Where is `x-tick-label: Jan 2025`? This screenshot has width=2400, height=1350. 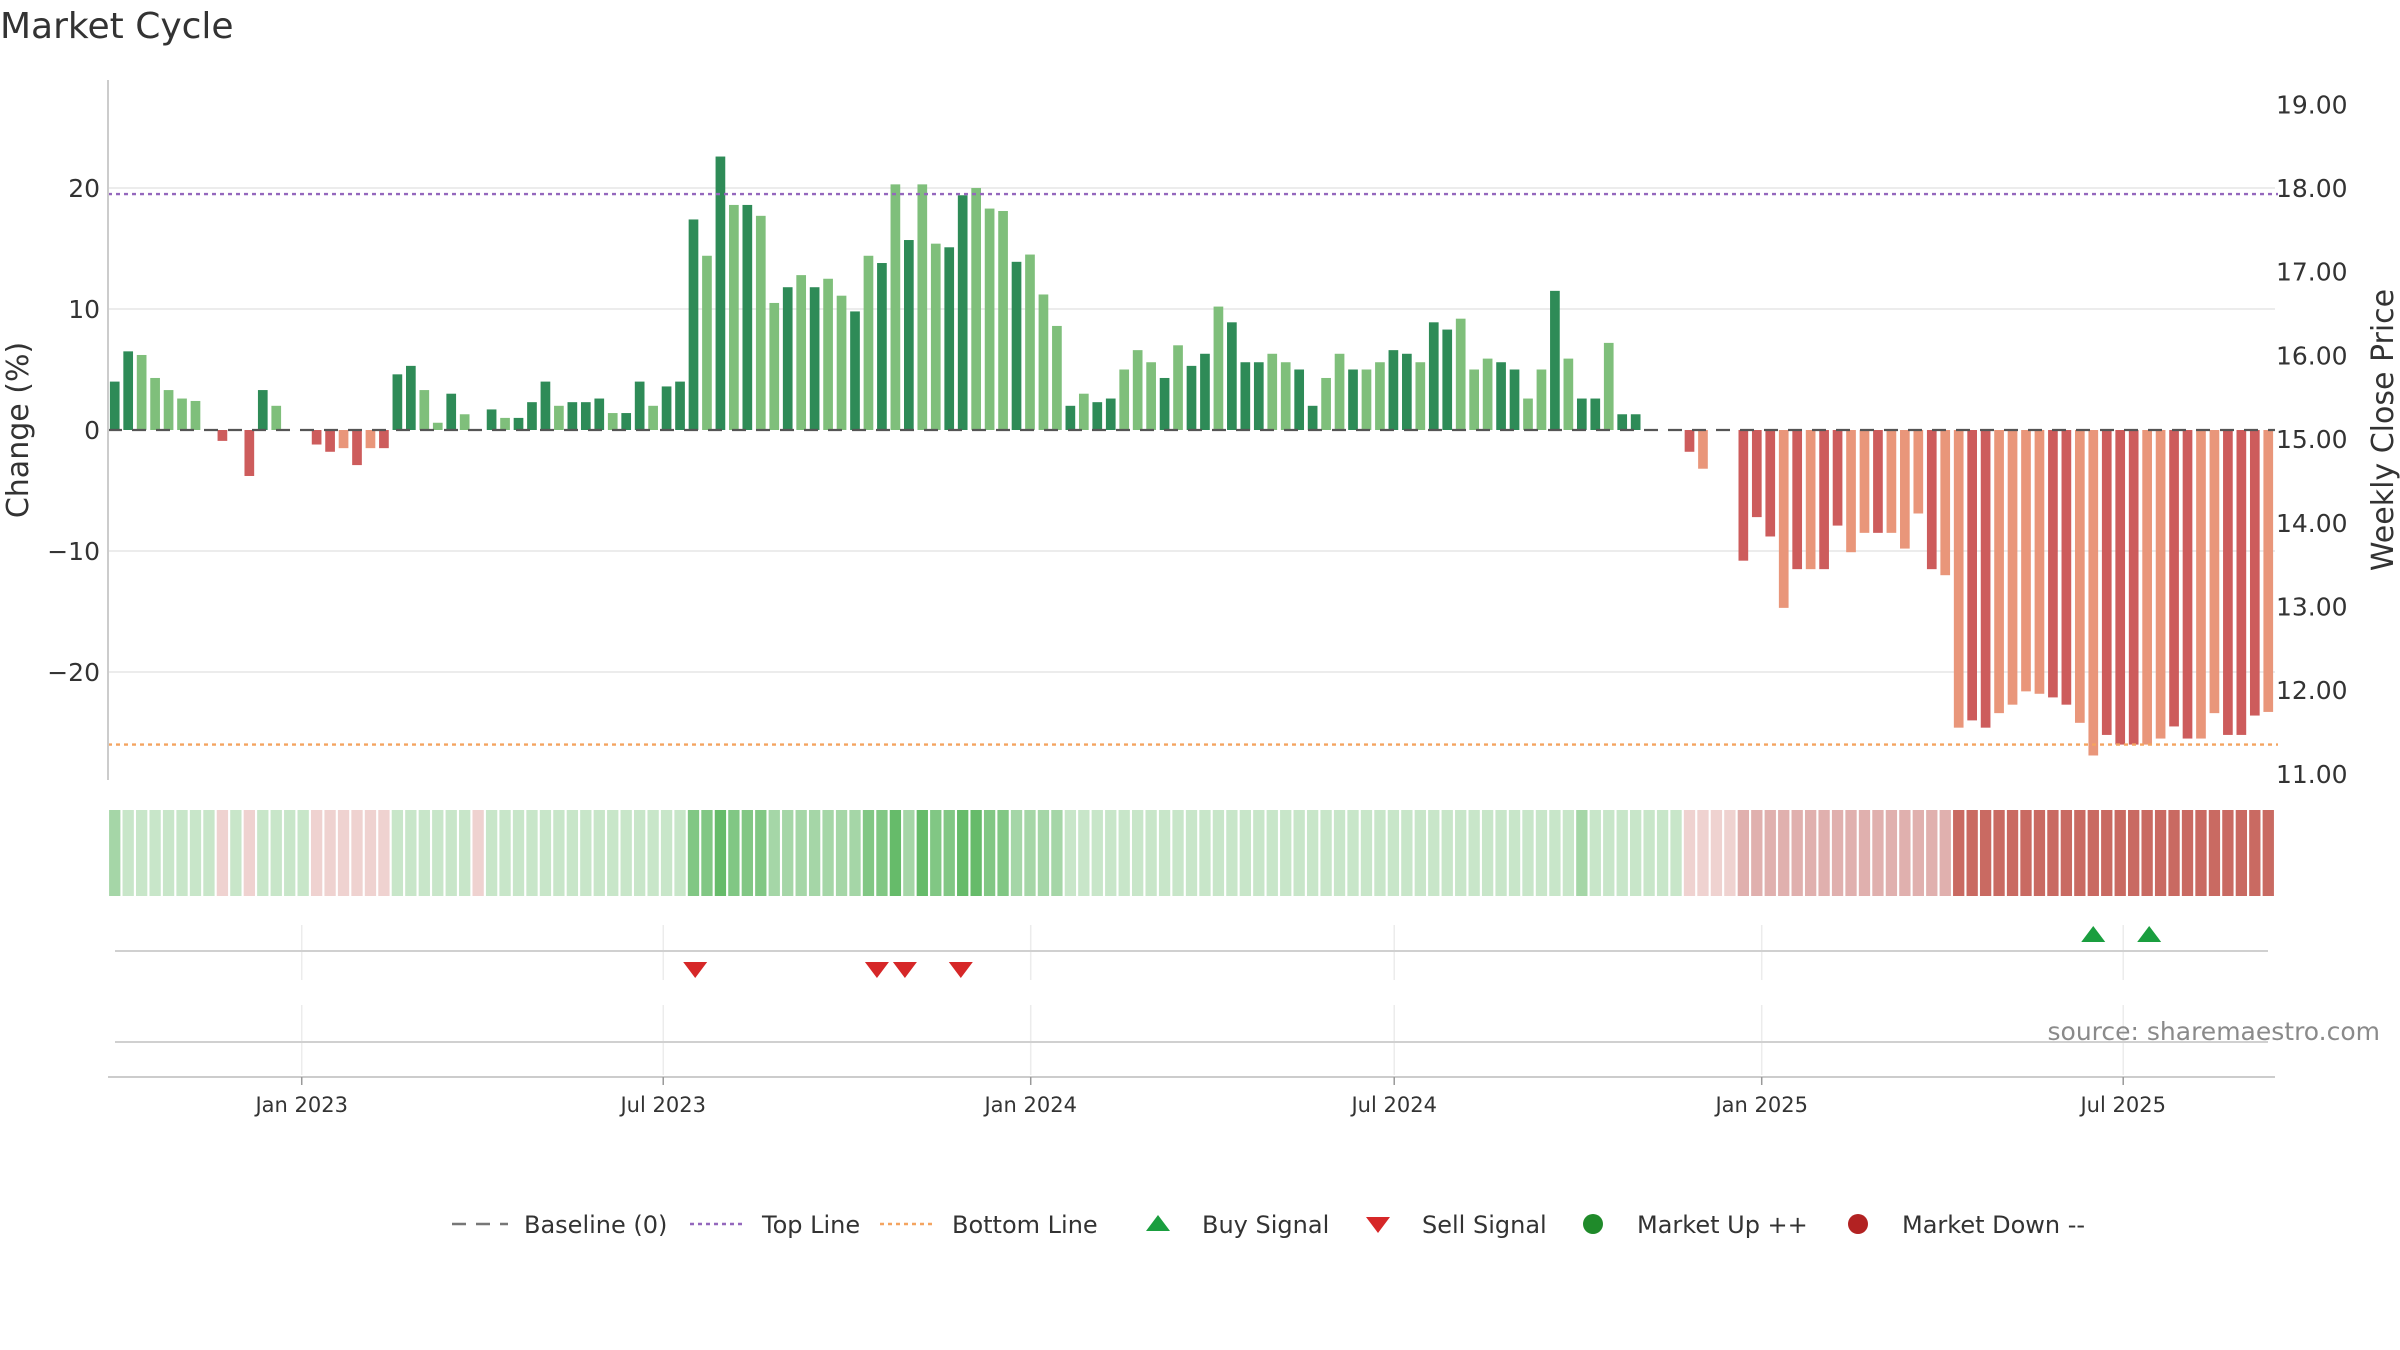
x-tick-label: Jan 2025 is located at coordinates (1760, 1105).